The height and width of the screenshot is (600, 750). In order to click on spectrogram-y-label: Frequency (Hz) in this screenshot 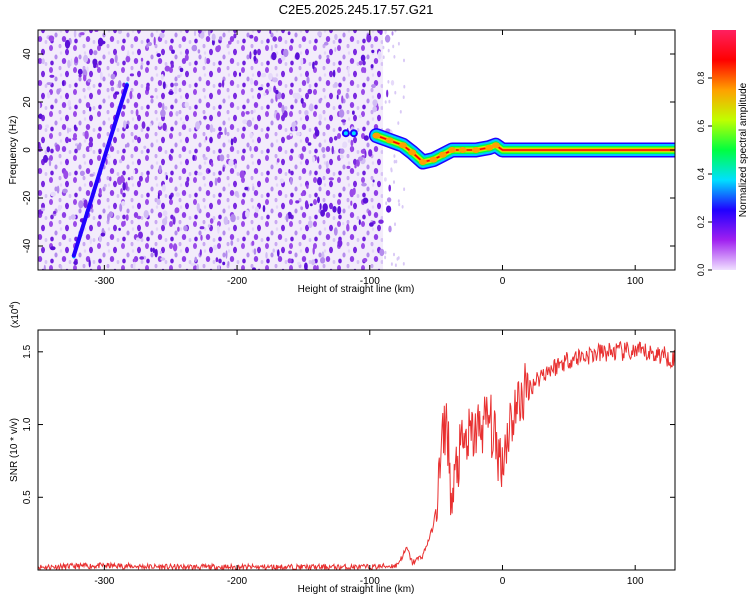, I will do `click(13, 150)`.